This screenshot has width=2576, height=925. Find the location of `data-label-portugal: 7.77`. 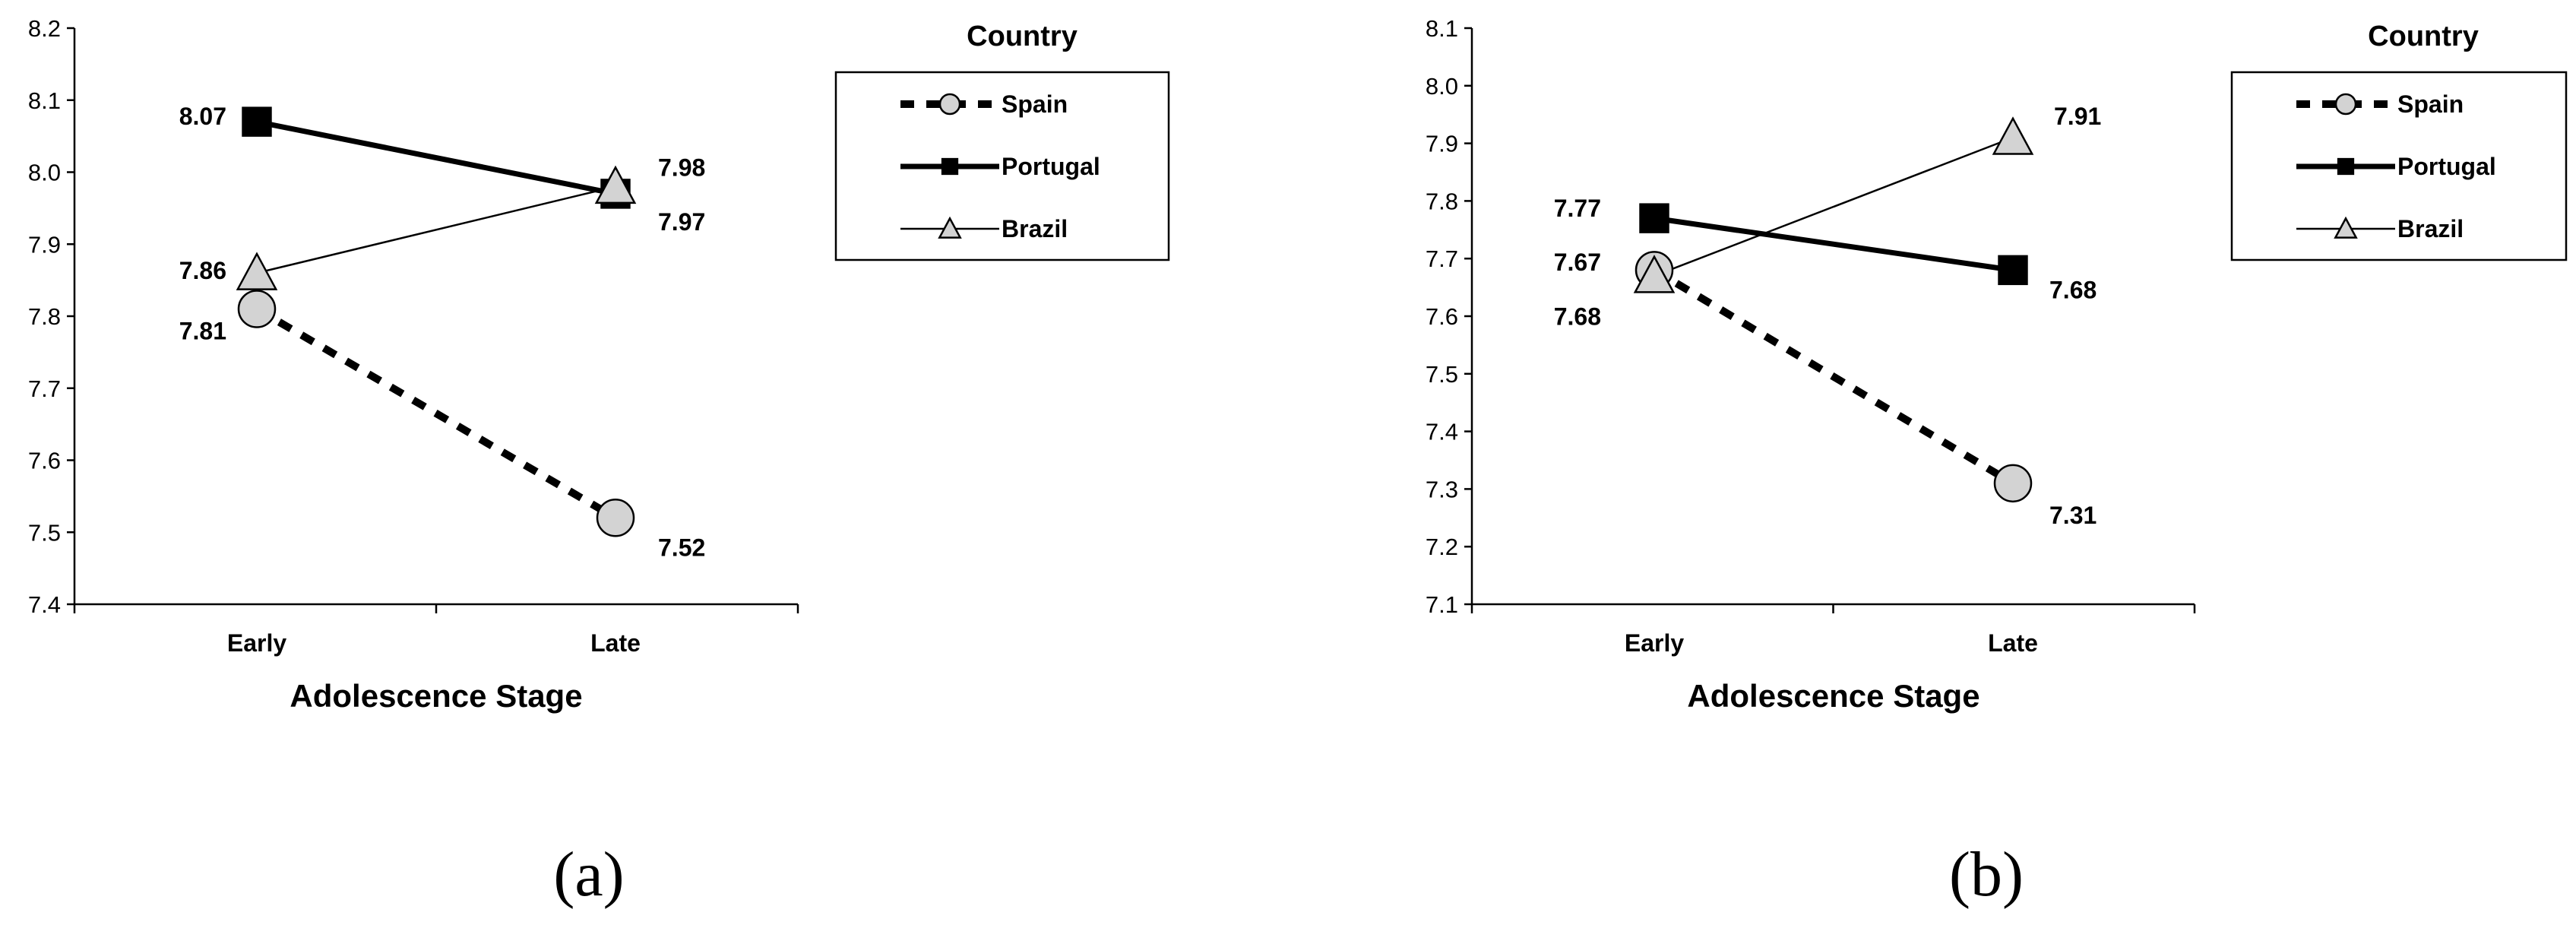

data-label-portugal: 7.77 is located at coordinates (1577, 208).